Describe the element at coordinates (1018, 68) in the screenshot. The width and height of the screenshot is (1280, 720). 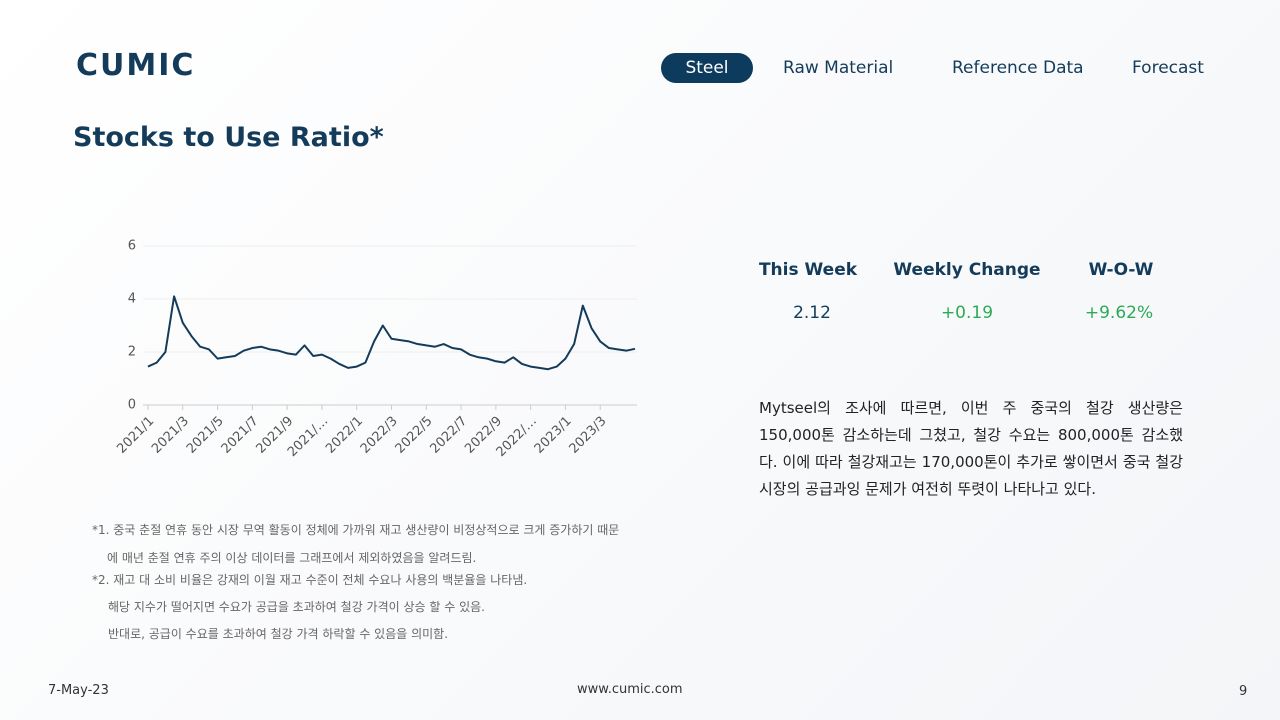
I see `nav-item: Reference Data` at that location.